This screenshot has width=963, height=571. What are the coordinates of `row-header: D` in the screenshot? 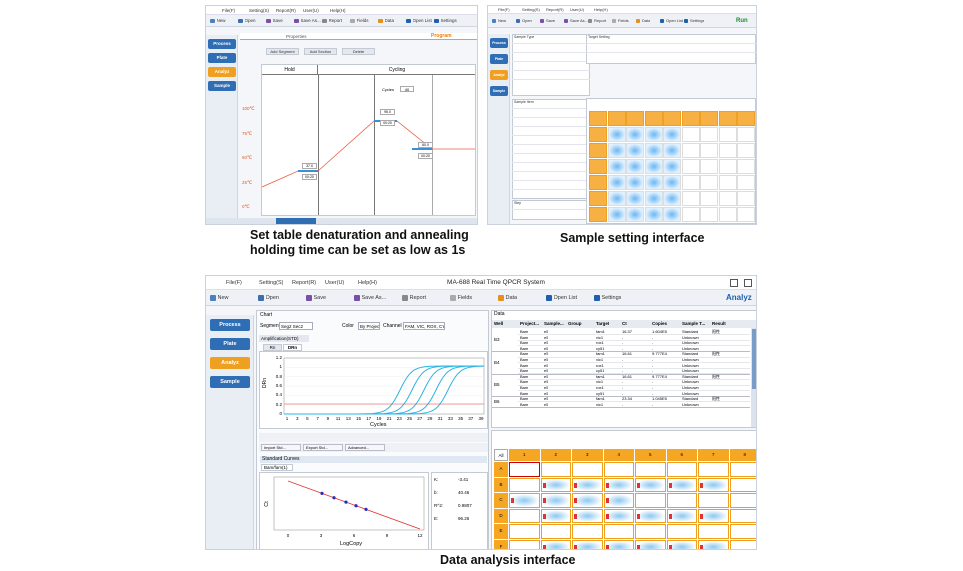 It's located at (501, 515).